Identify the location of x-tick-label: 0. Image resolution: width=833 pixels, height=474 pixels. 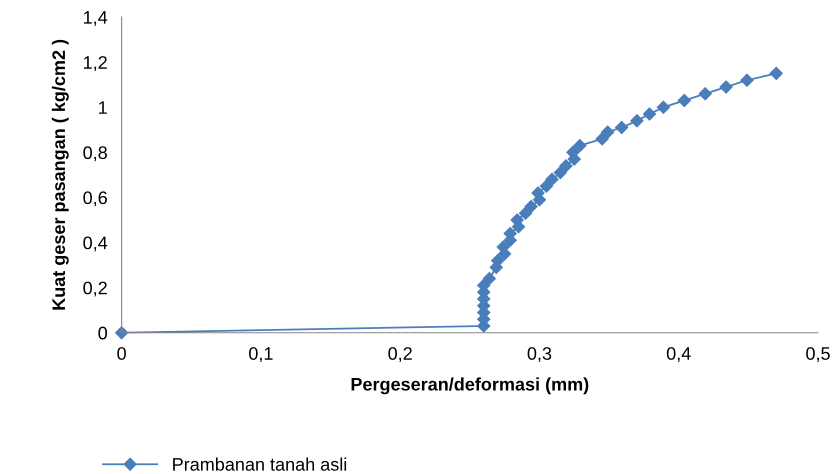
(121, 353).